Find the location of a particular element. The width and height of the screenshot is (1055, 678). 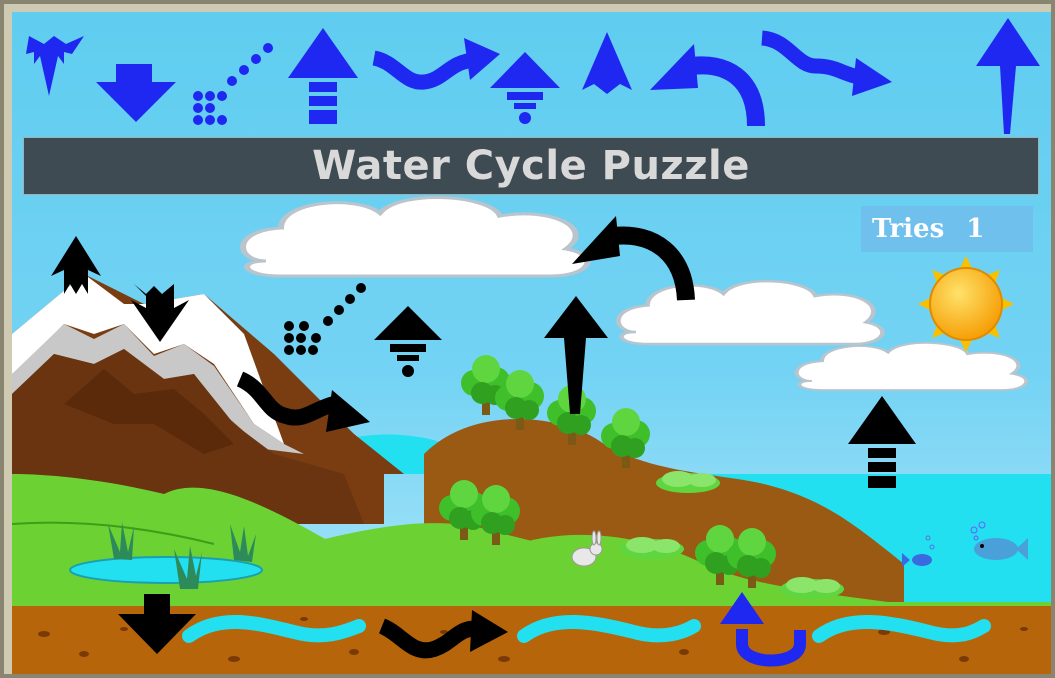

tray-piece-chevron-up is located at coordinates (607, 63).